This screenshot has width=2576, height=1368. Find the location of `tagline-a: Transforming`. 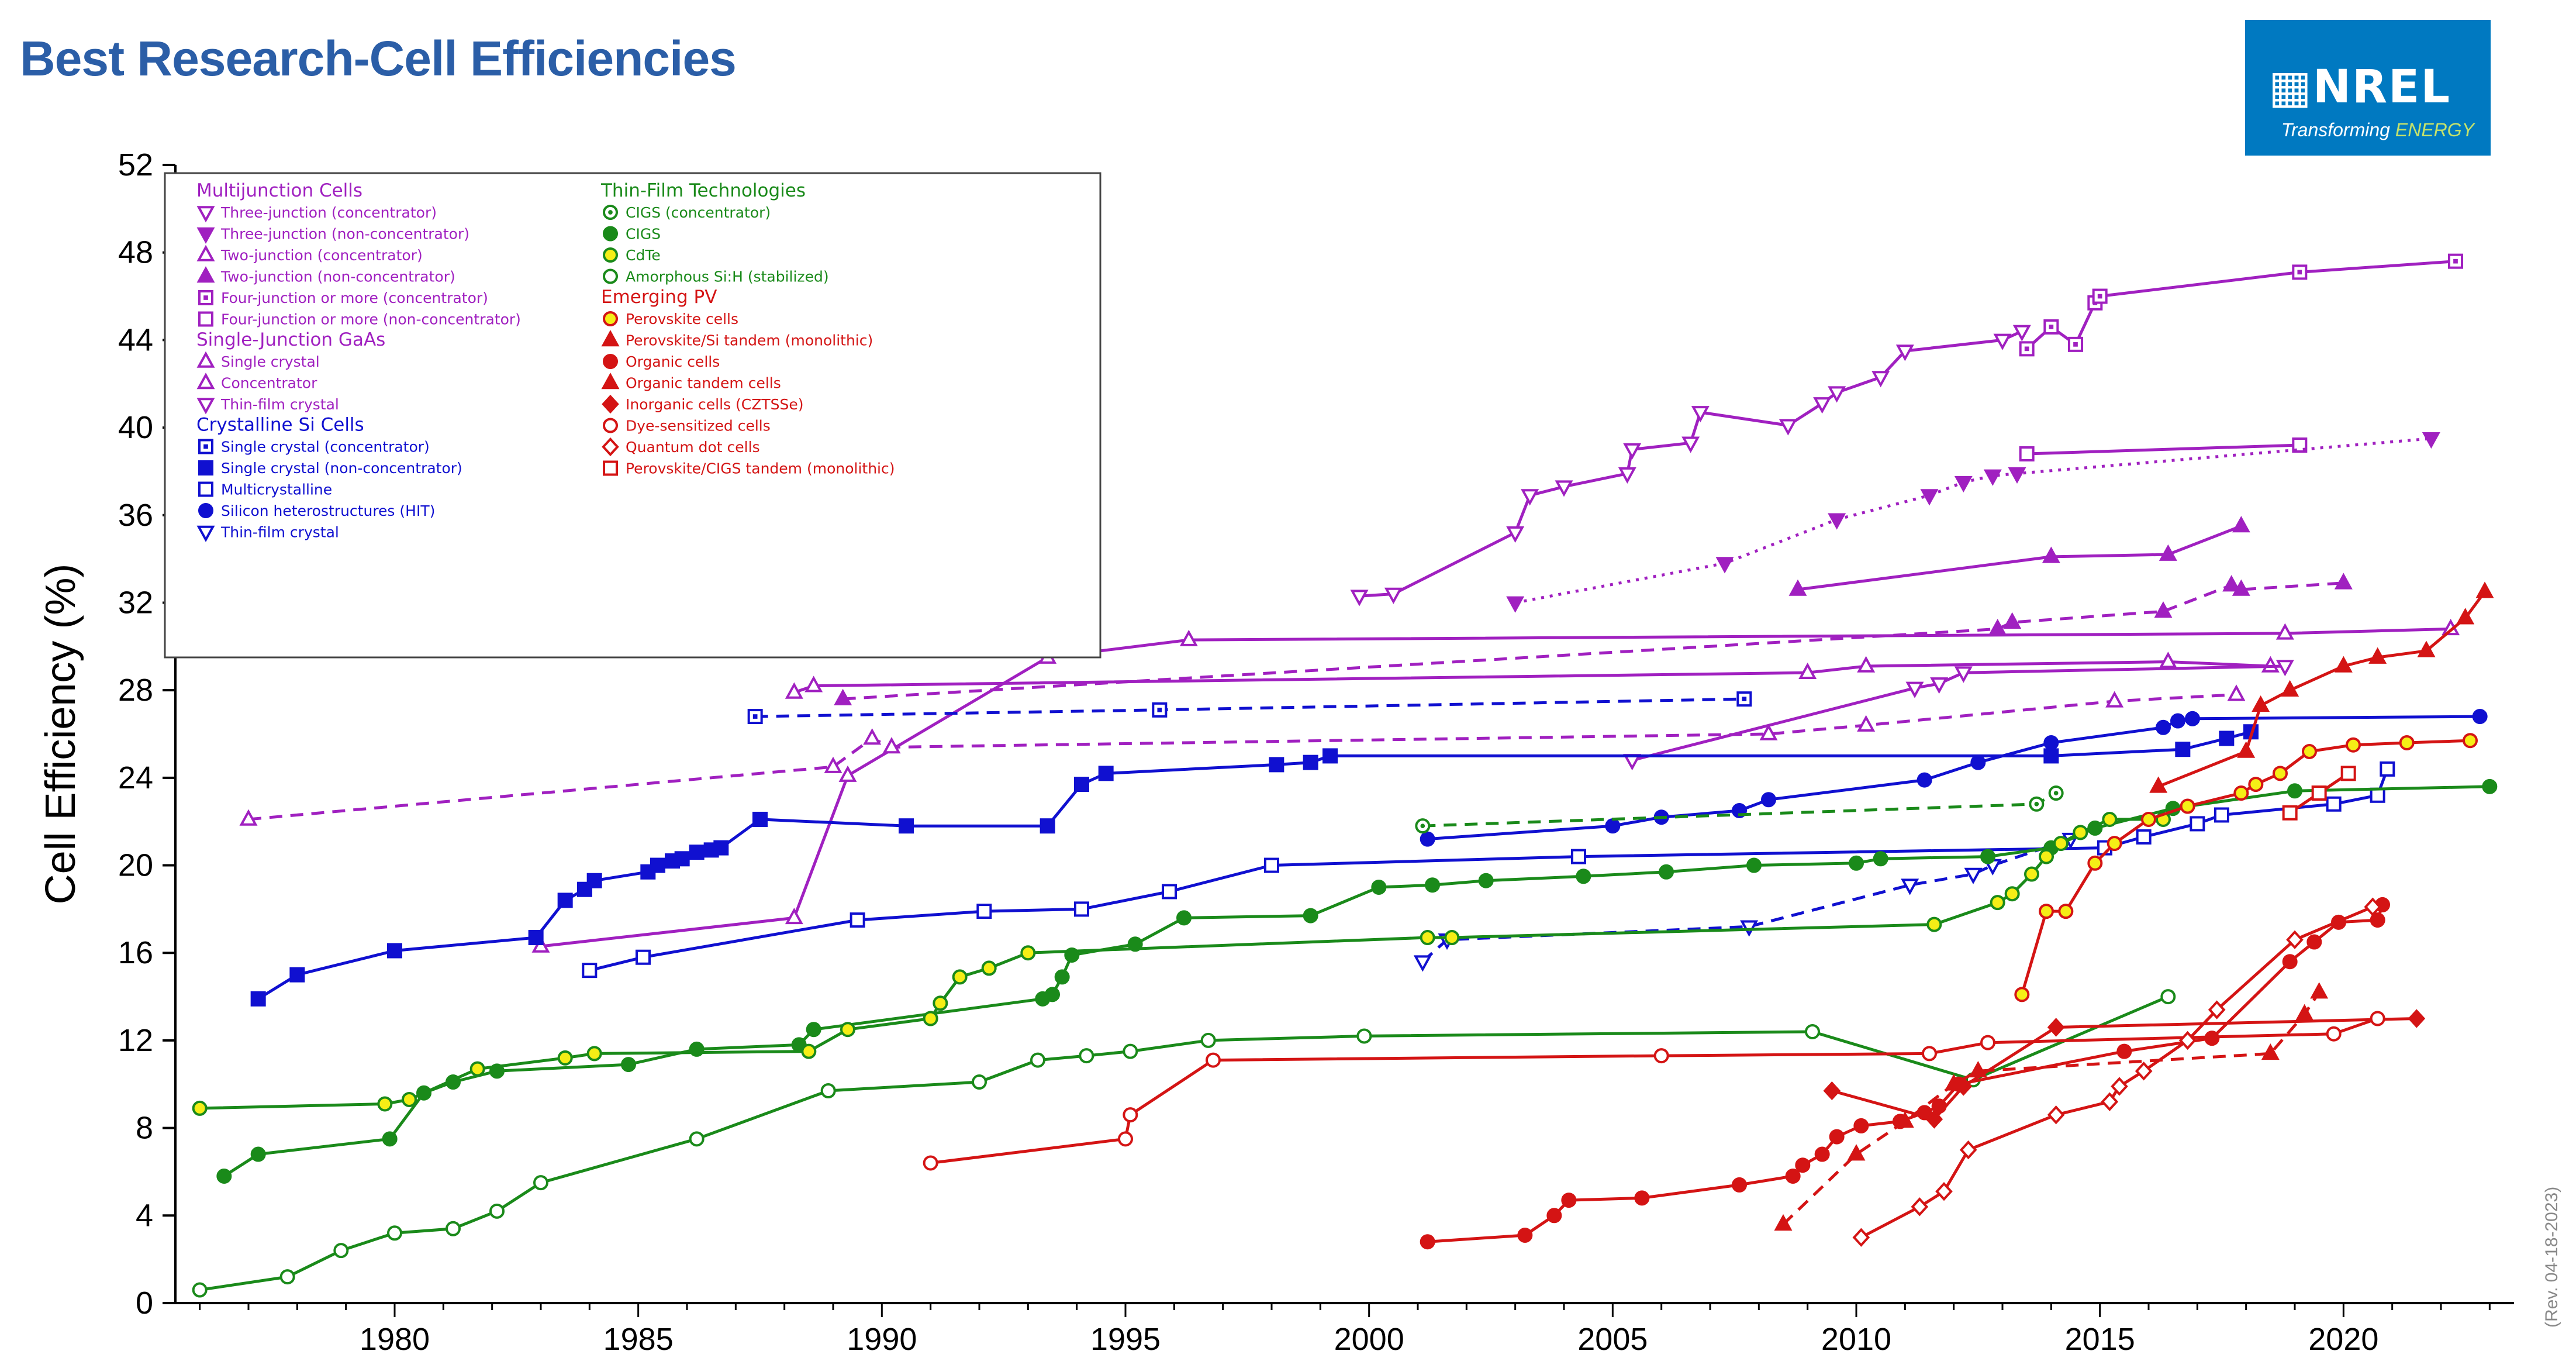

tagline-a: Transforming is located at coordinates (2338, 129).